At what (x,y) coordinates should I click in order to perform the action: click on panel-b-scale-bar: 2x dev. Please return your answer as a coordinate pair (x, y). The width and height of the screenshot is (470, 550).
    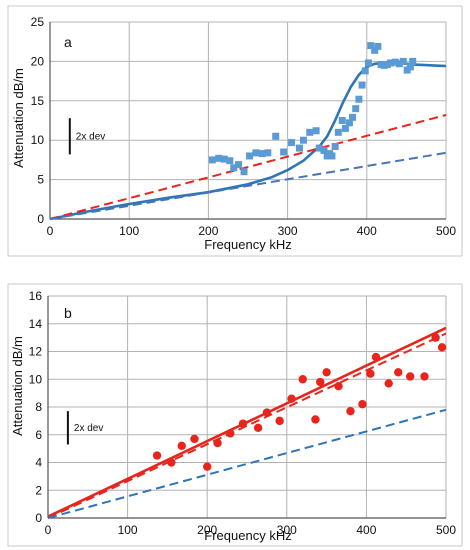
    Looking at the image, I should click on (84, 428).